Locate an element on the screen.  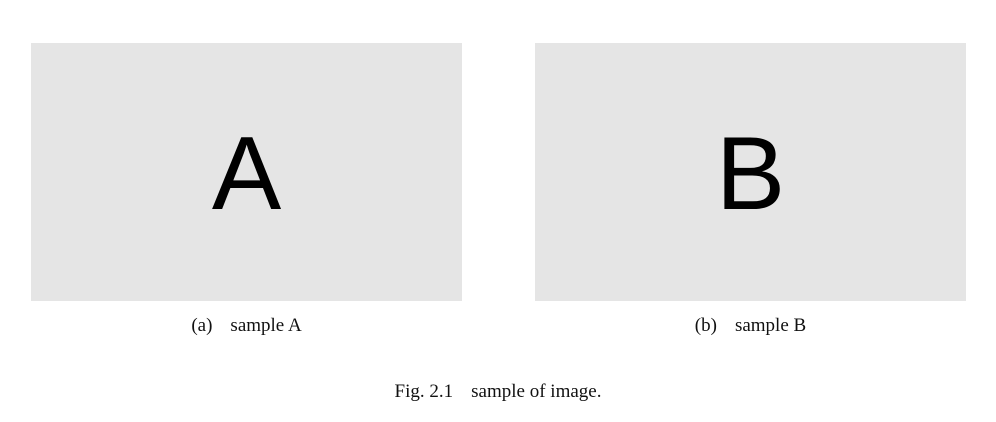
subcaption-text-b: sample B is located at coordinates (770, 325).